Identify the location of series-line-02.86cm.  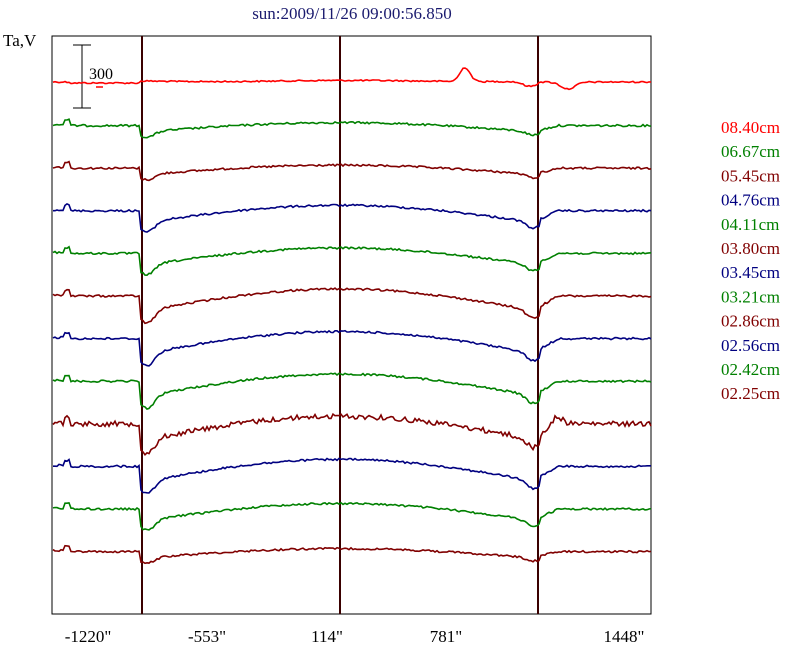
(352, 434).